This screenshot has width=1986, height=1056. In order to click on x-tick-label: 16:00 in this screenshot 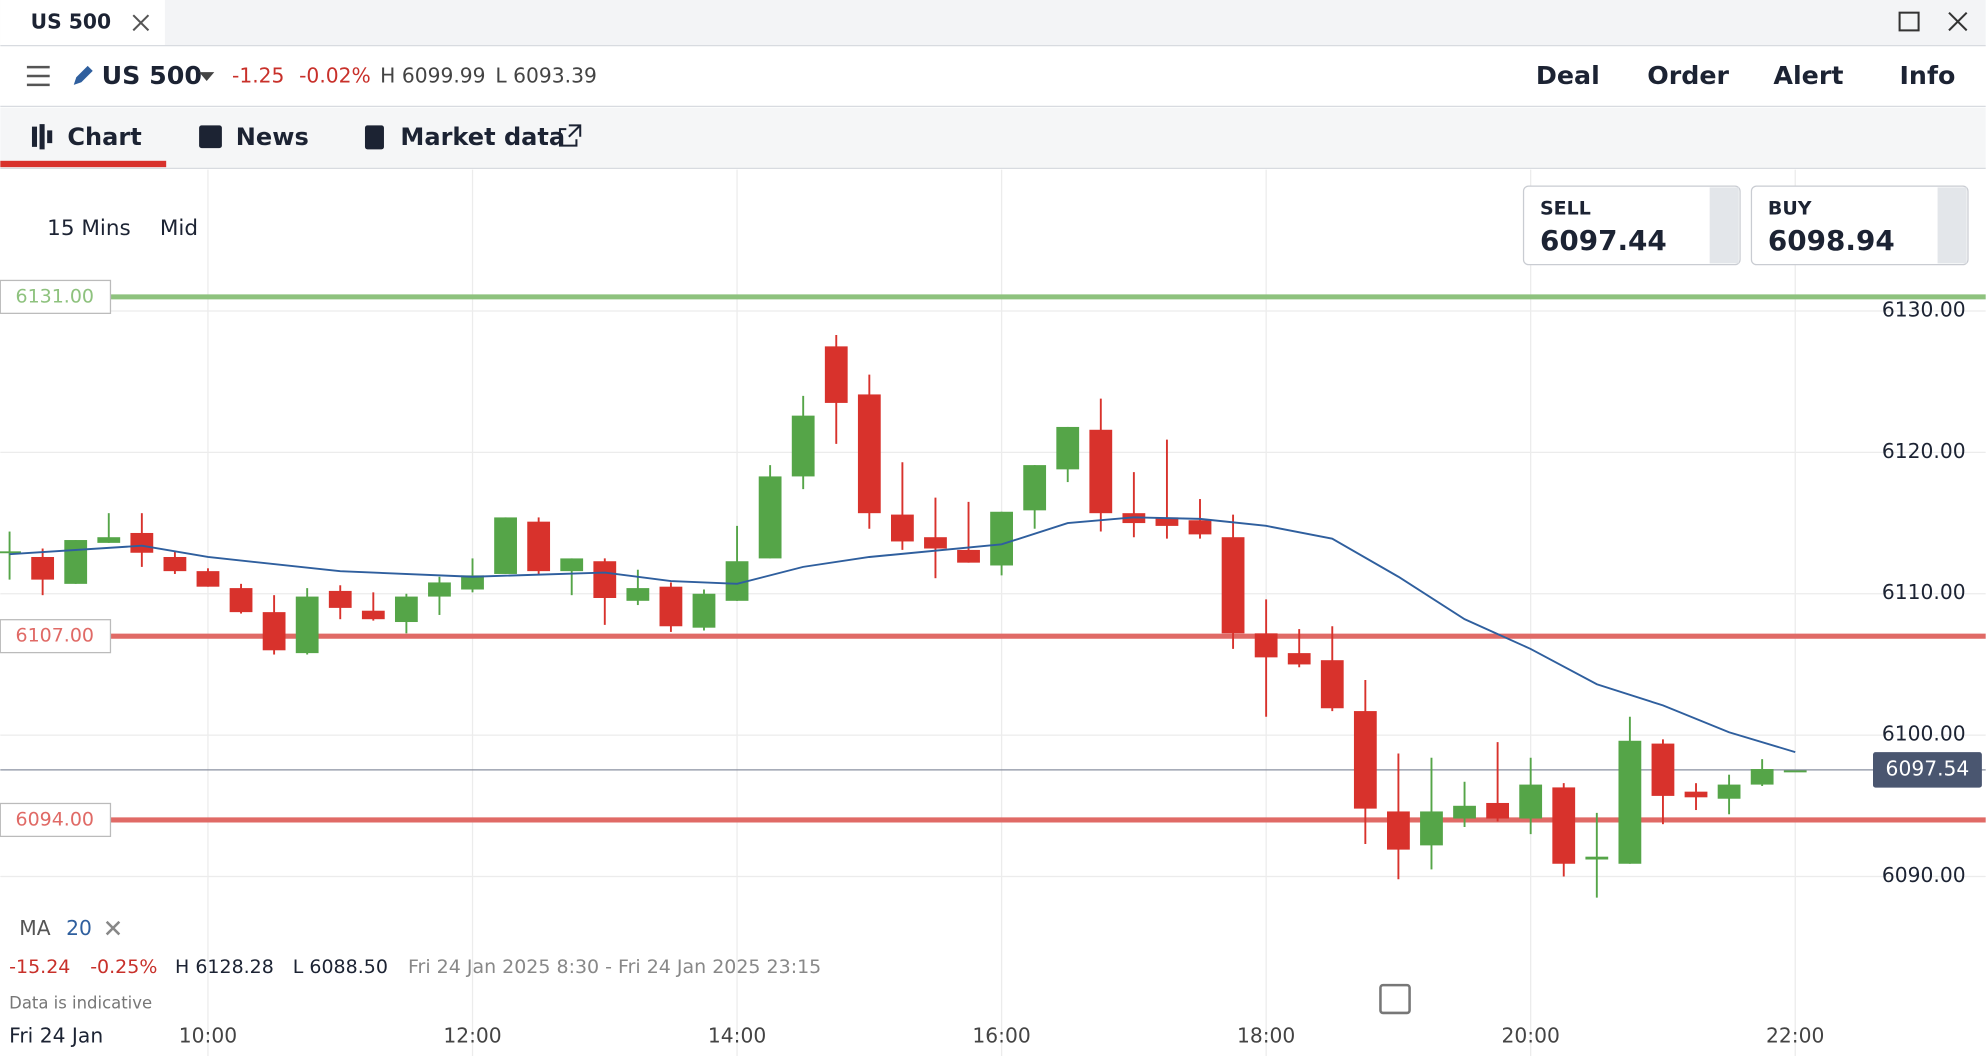, I will do `click(1001, 1036)`.